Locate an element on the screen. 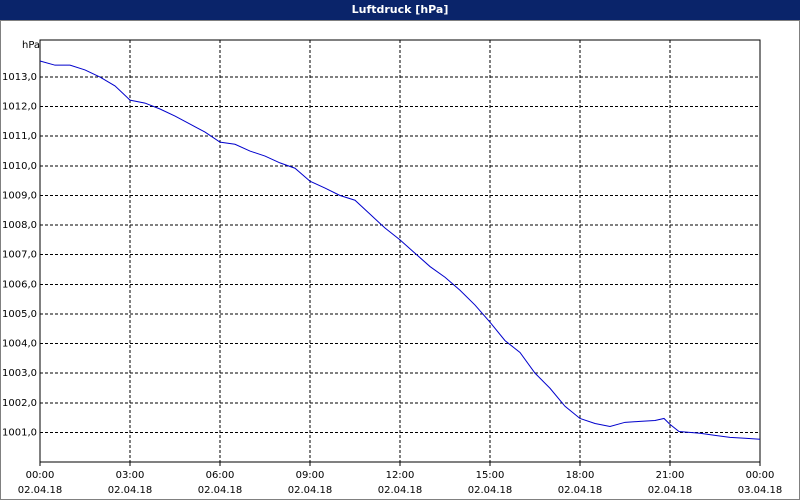  y-tick-label: 1012,0 is located at coordinates (19, 107).